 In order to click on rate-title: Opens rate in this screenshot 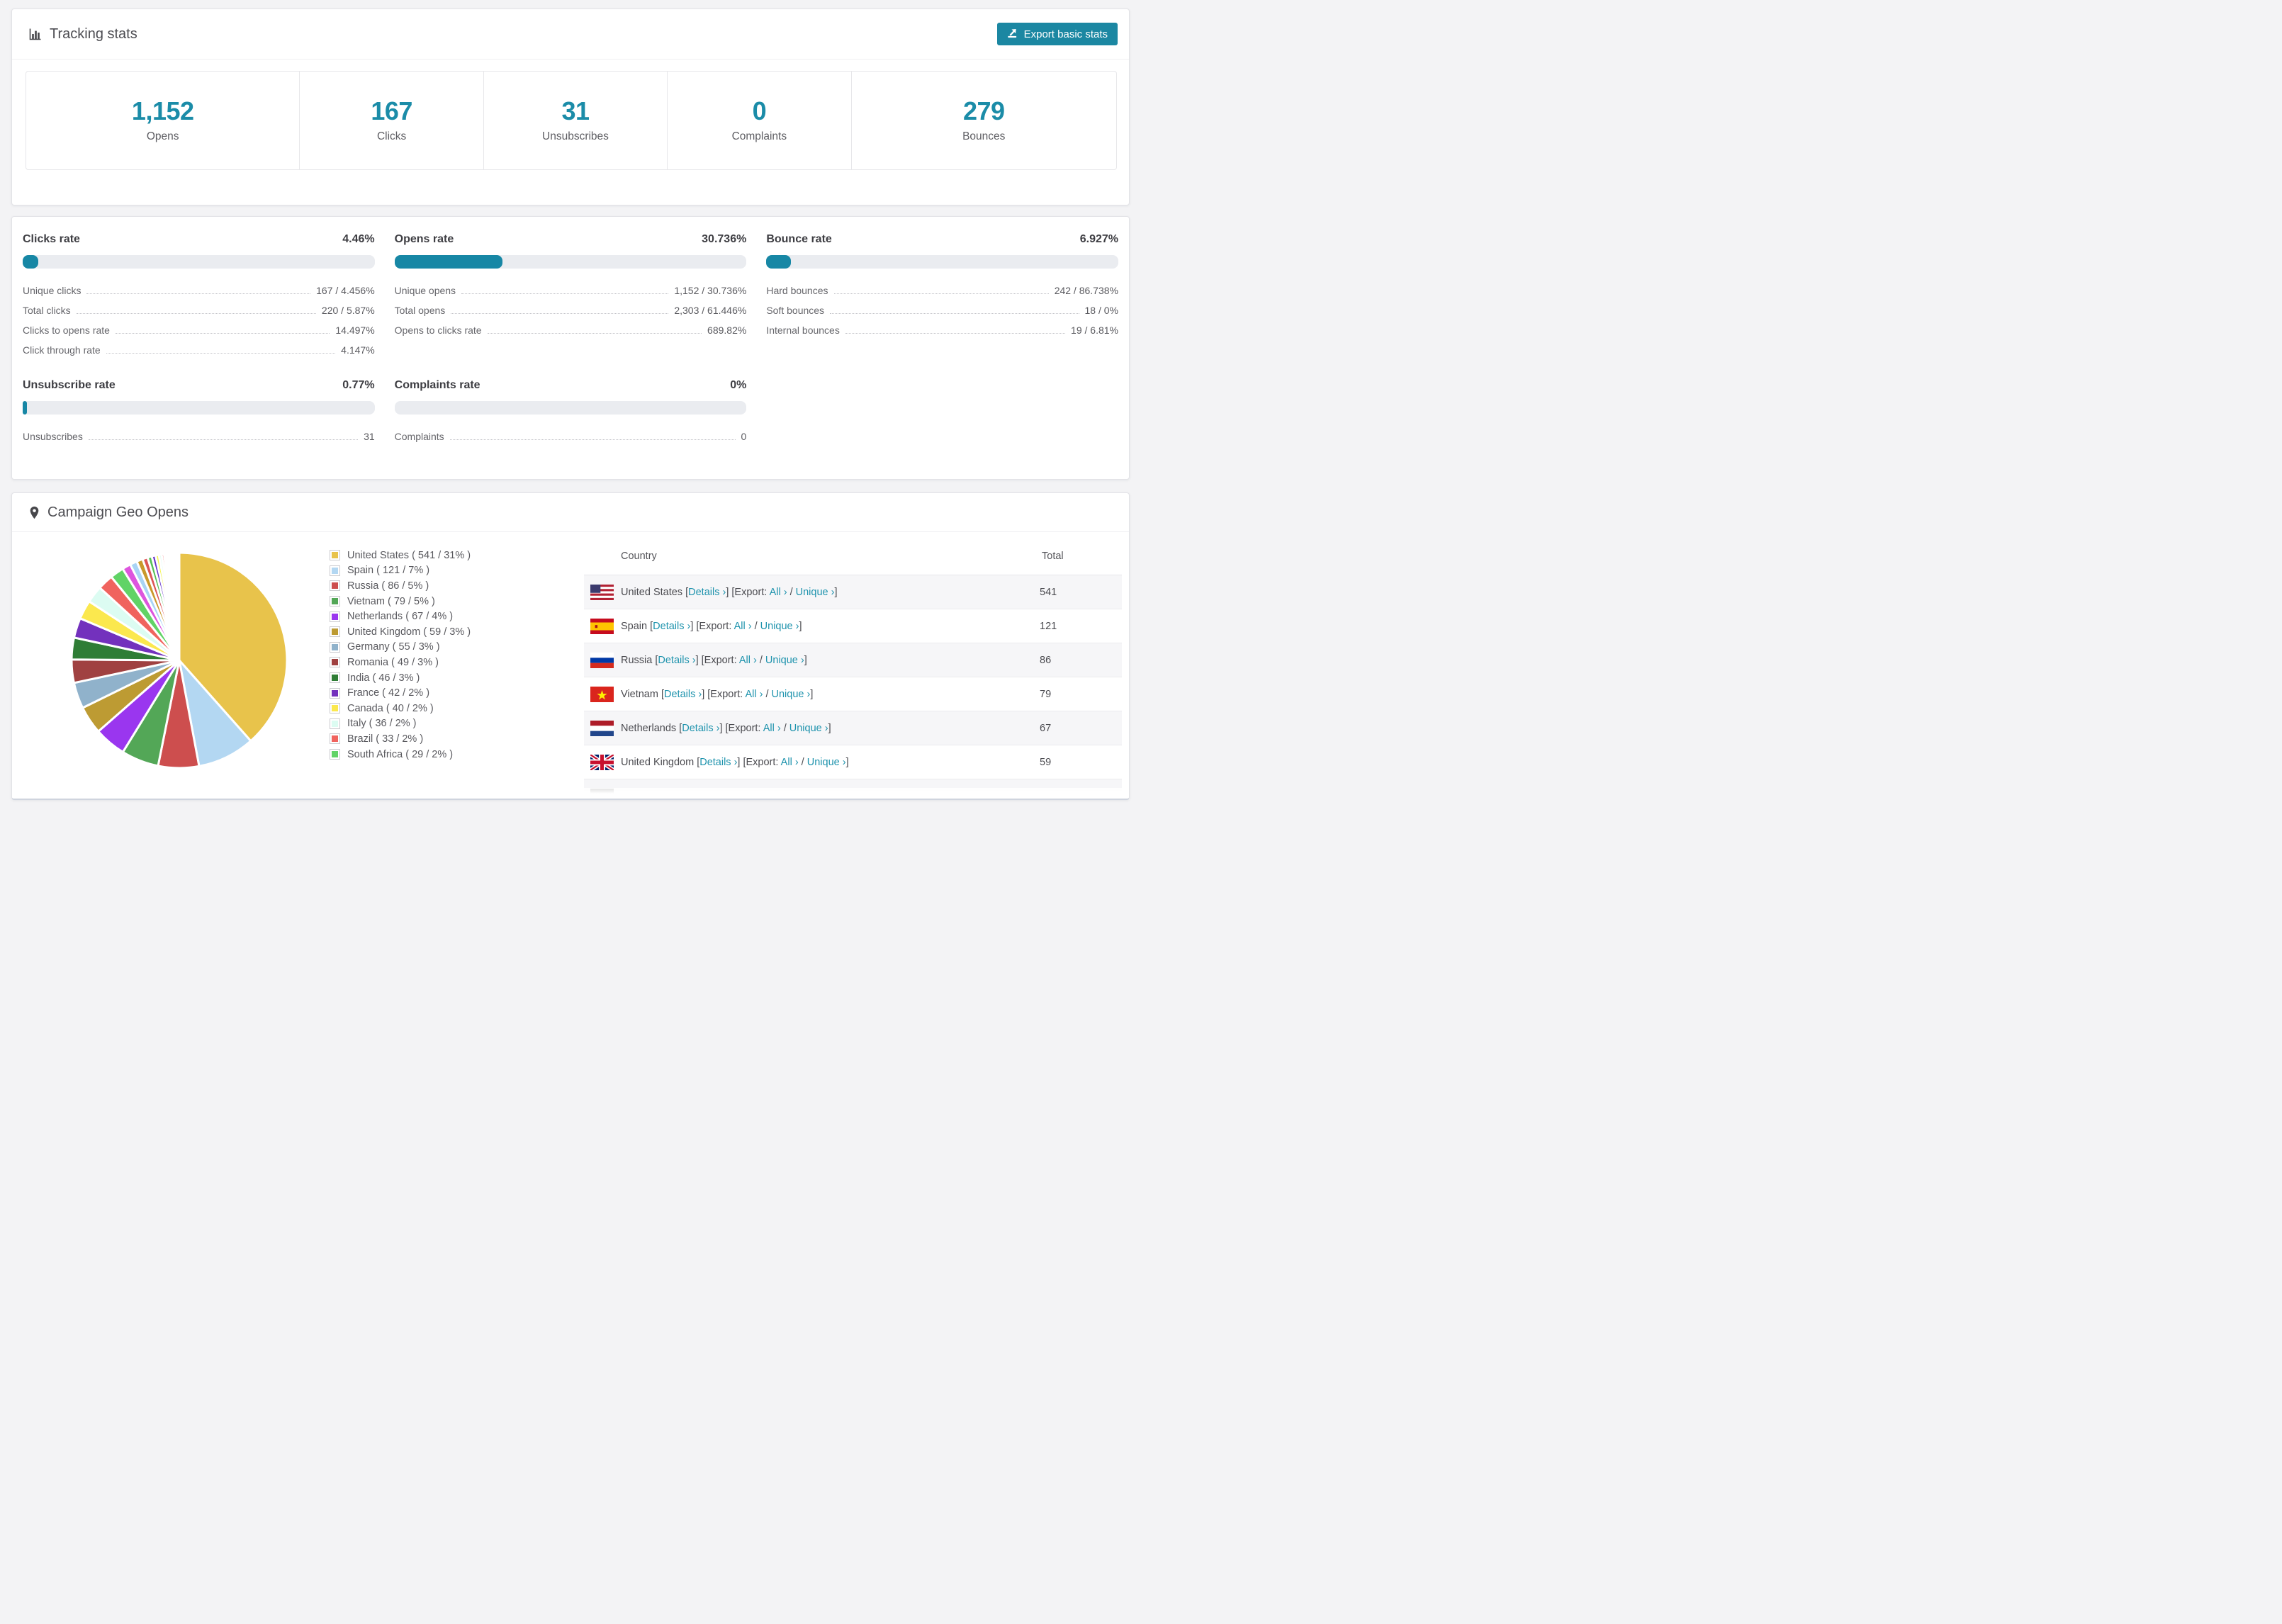, I will do `click(424, 239)`.